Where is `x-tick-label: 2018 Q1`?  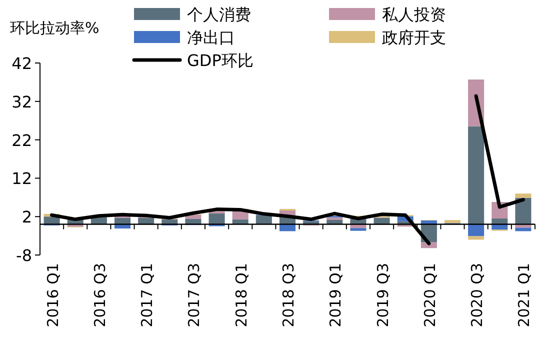 x-tick-label: 2018 Q1 is located at coordinates (241, 295).